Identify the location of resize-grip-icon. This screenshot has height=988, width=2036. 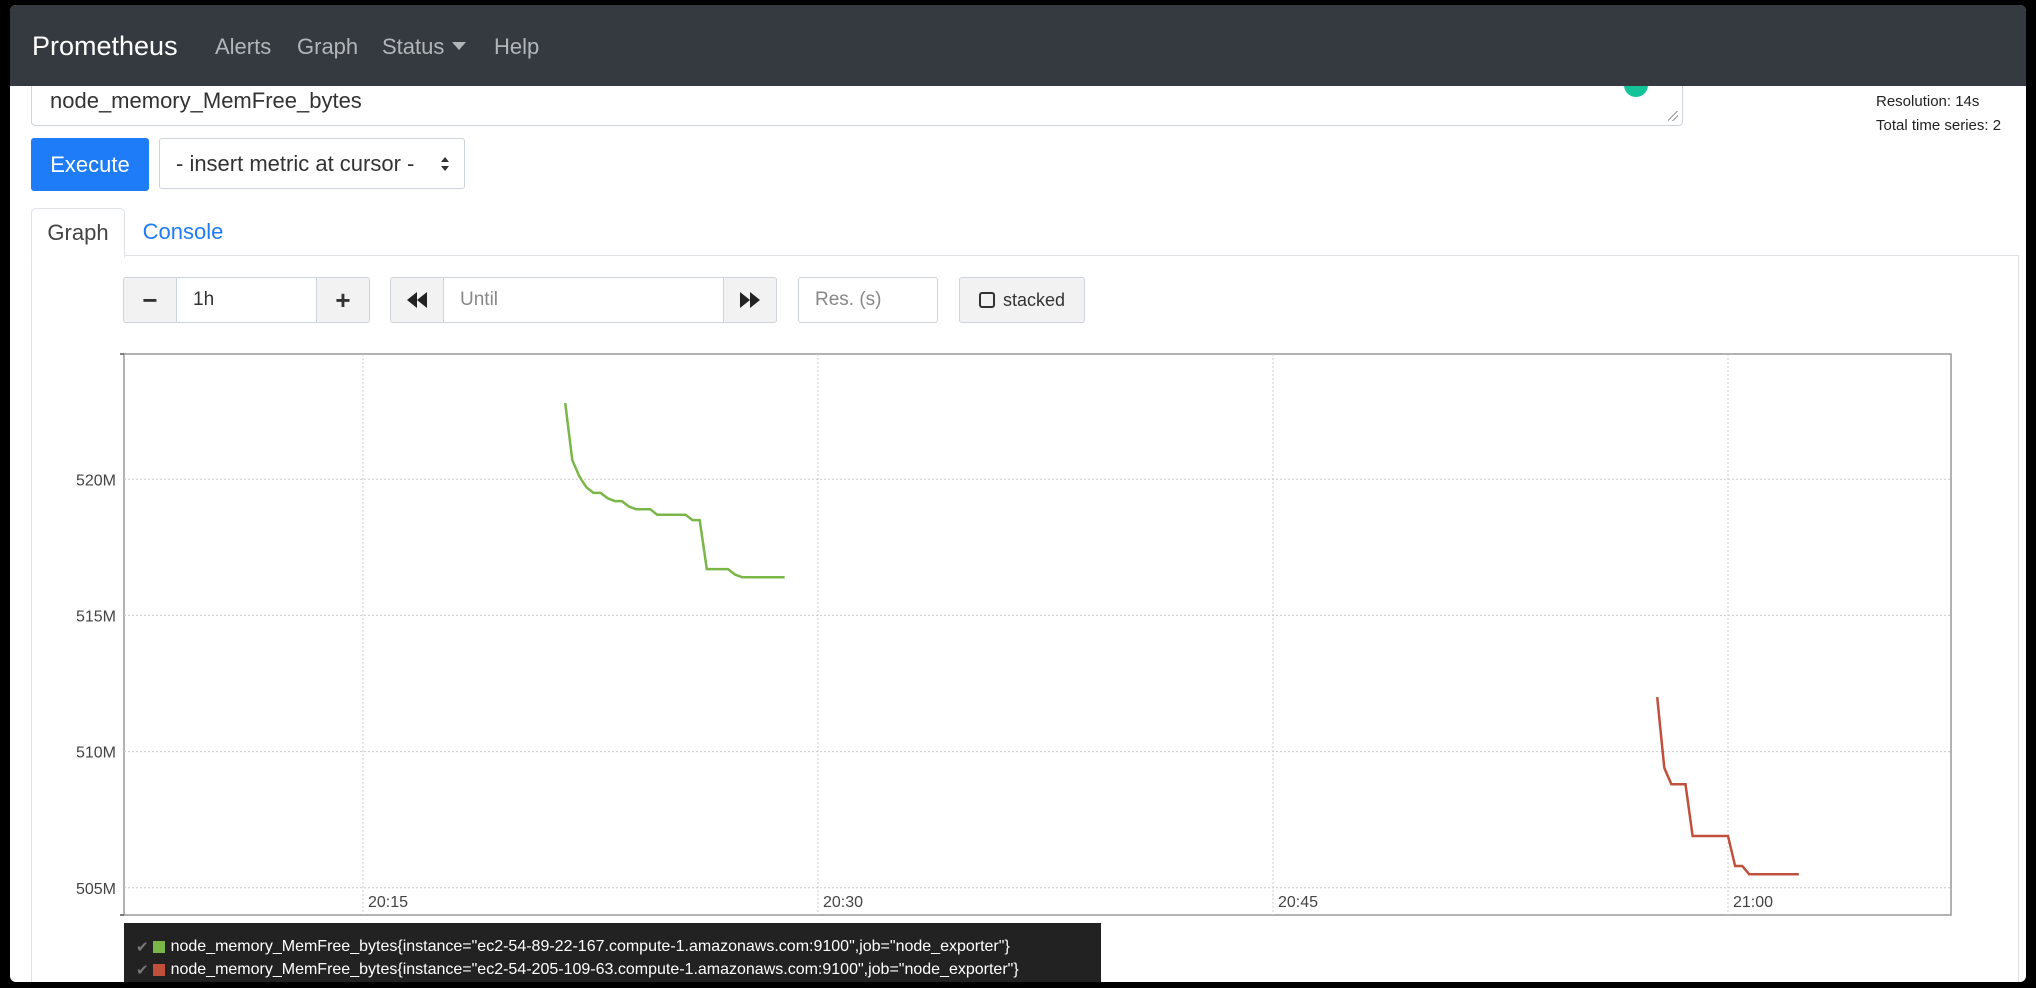
(1673, 116).